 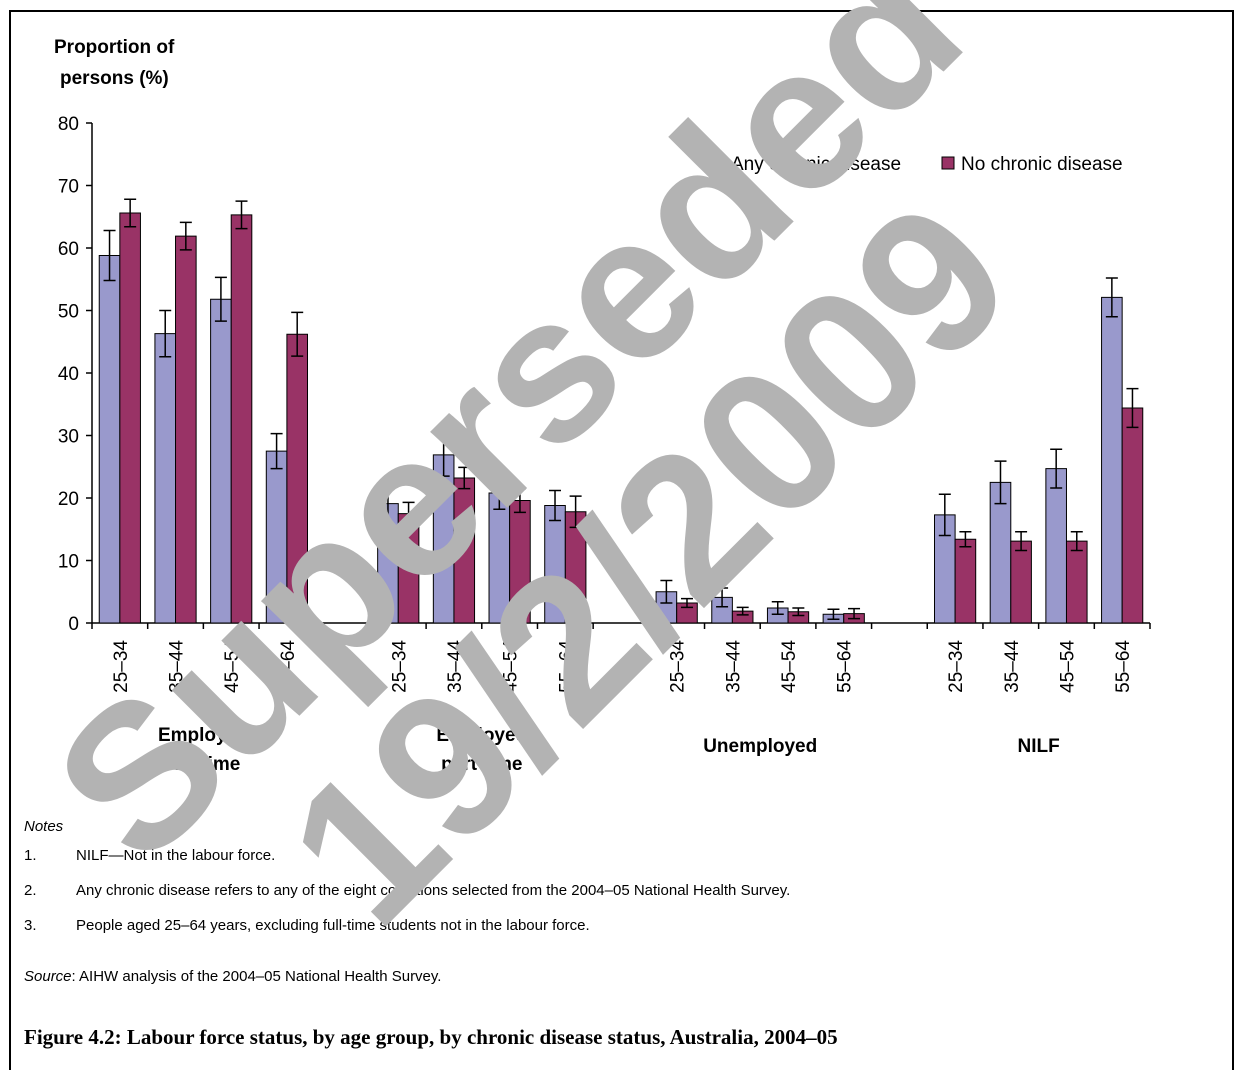 What do you see at coordinates (760, 746) in the screenshot?
I see `group-label: Unemployed` at bounding box center [760, 746].